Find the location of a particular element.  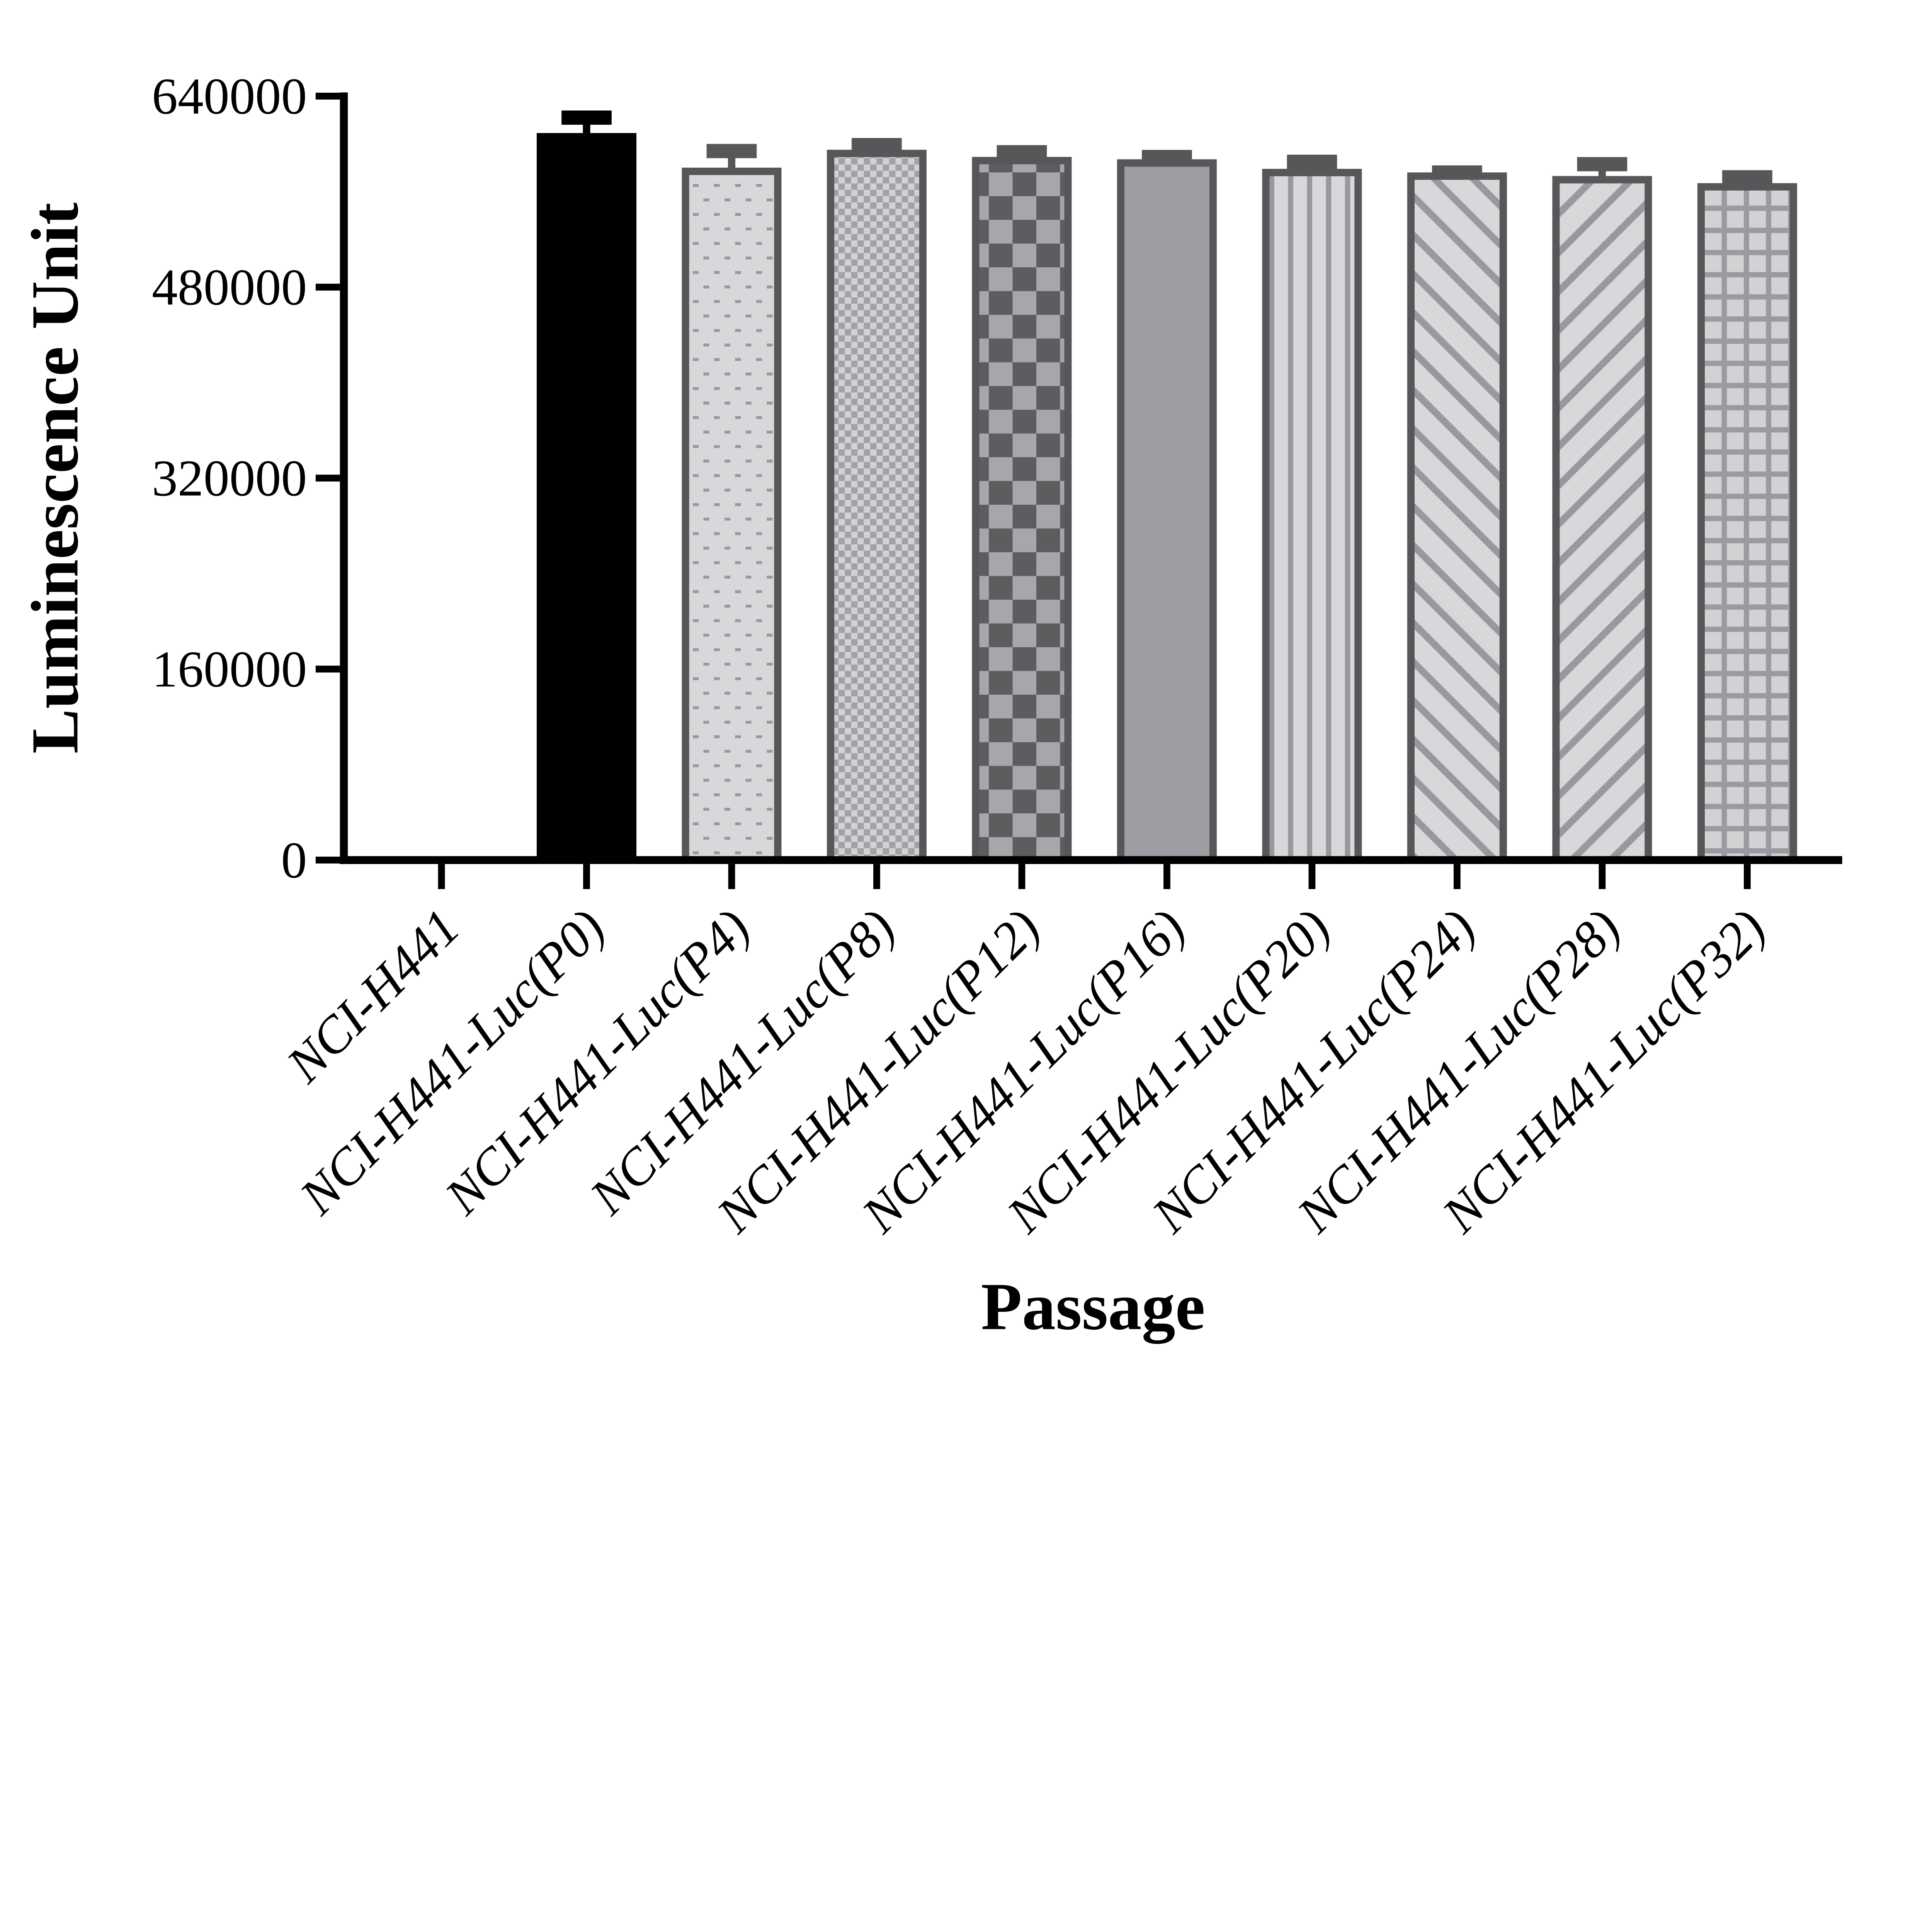

bar-group-NCI-H441-Luc(P32) is located at coordinates (1747, 517).